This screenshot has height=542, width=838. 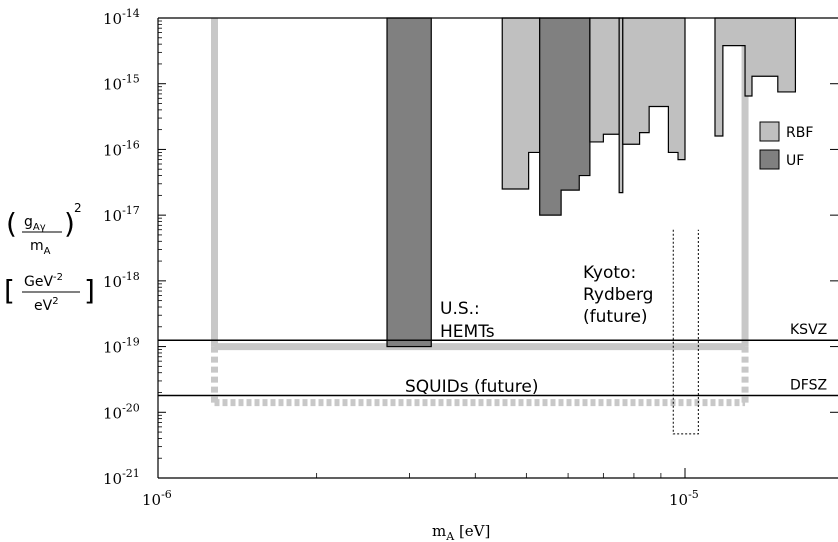 I want to click on y-tick-exponent: -18, so click(x=131, y=276).